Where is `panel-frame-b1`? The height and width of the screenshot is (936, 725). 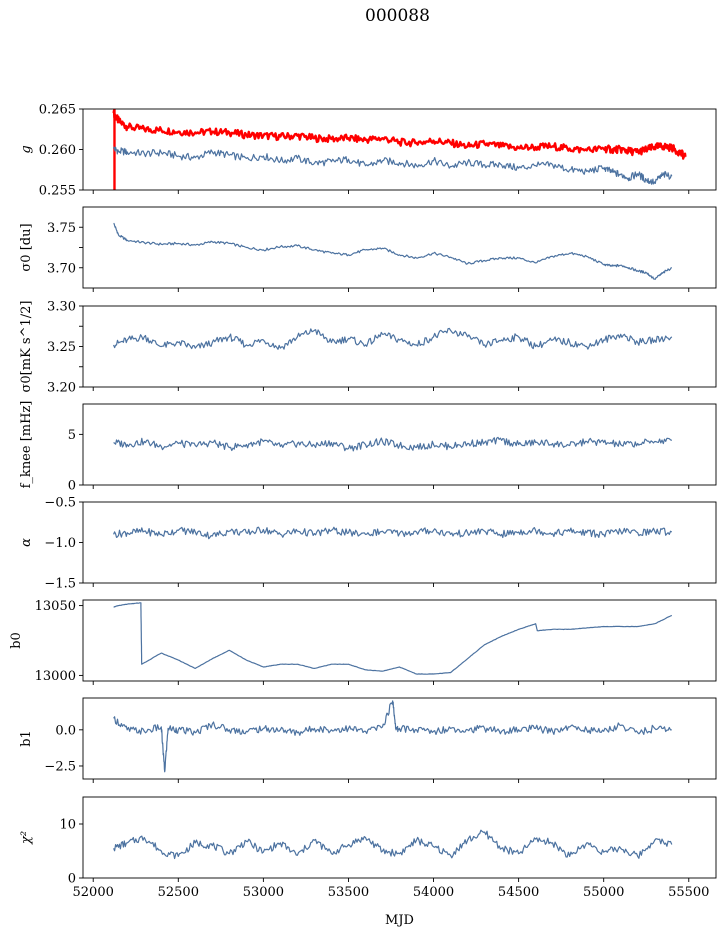 panel-frame-b1 is located at coordinates (399, 738).